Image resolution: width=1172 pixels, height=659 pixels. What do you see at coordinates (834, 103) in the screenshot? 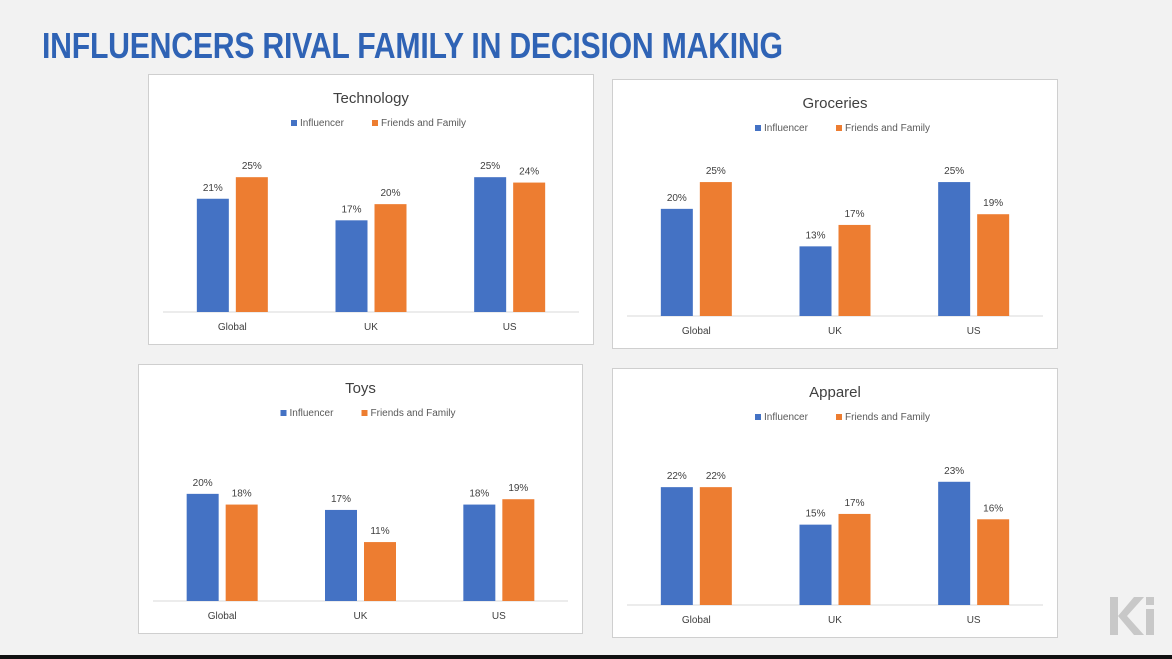
I see `chart-title: Groceries` at bounding box center [834, 103].